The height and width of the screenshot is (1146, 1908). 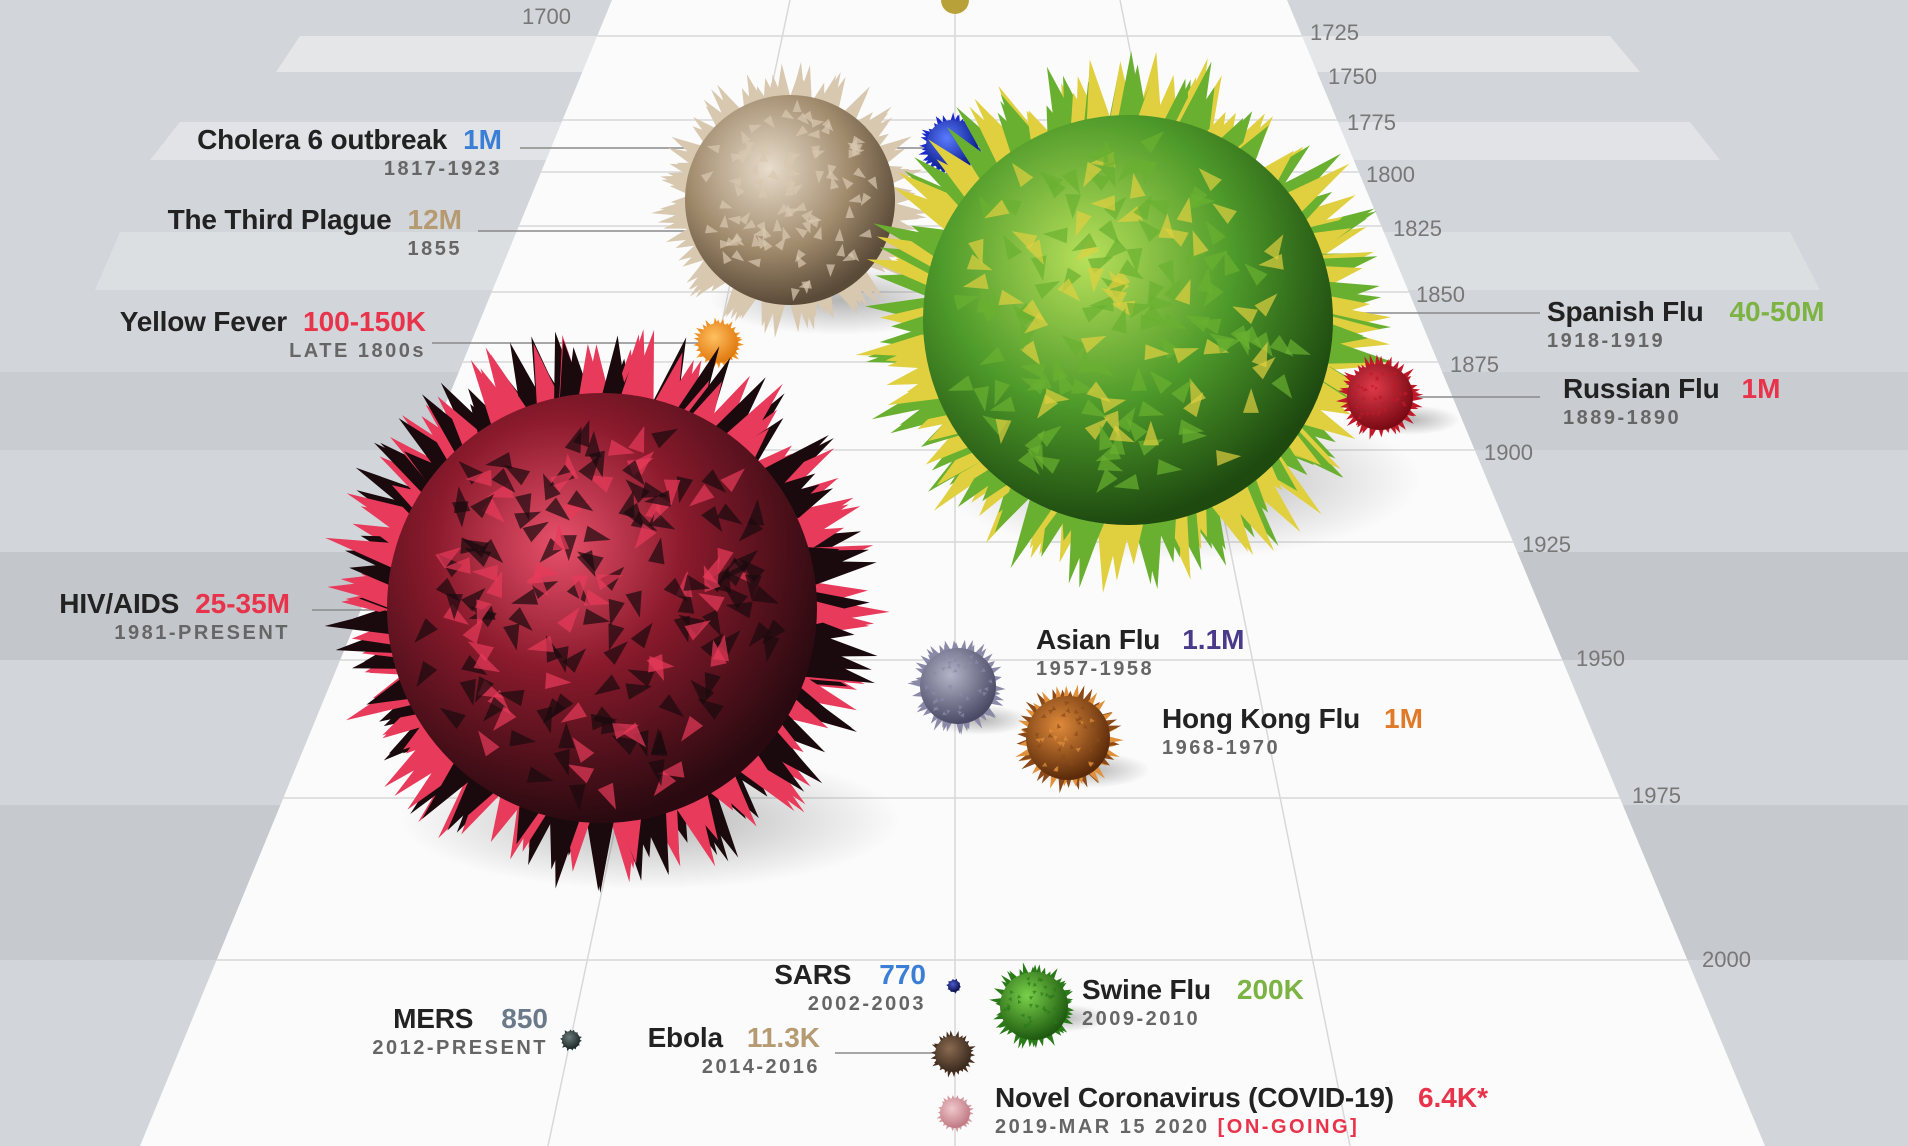 I want to click on virus-spanish-flu, so click(x=1124, y=322).